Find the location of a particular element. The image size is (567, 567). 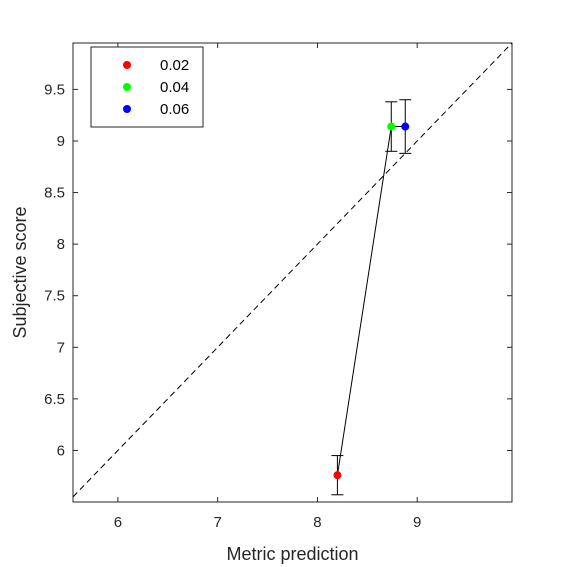

x-tick-label: 6 is located at coordinates (118, 522).